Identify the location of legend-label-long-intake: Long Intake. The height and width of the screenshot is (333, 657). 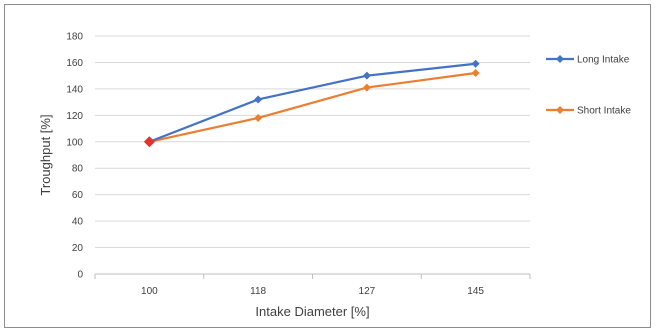
(603, 60).